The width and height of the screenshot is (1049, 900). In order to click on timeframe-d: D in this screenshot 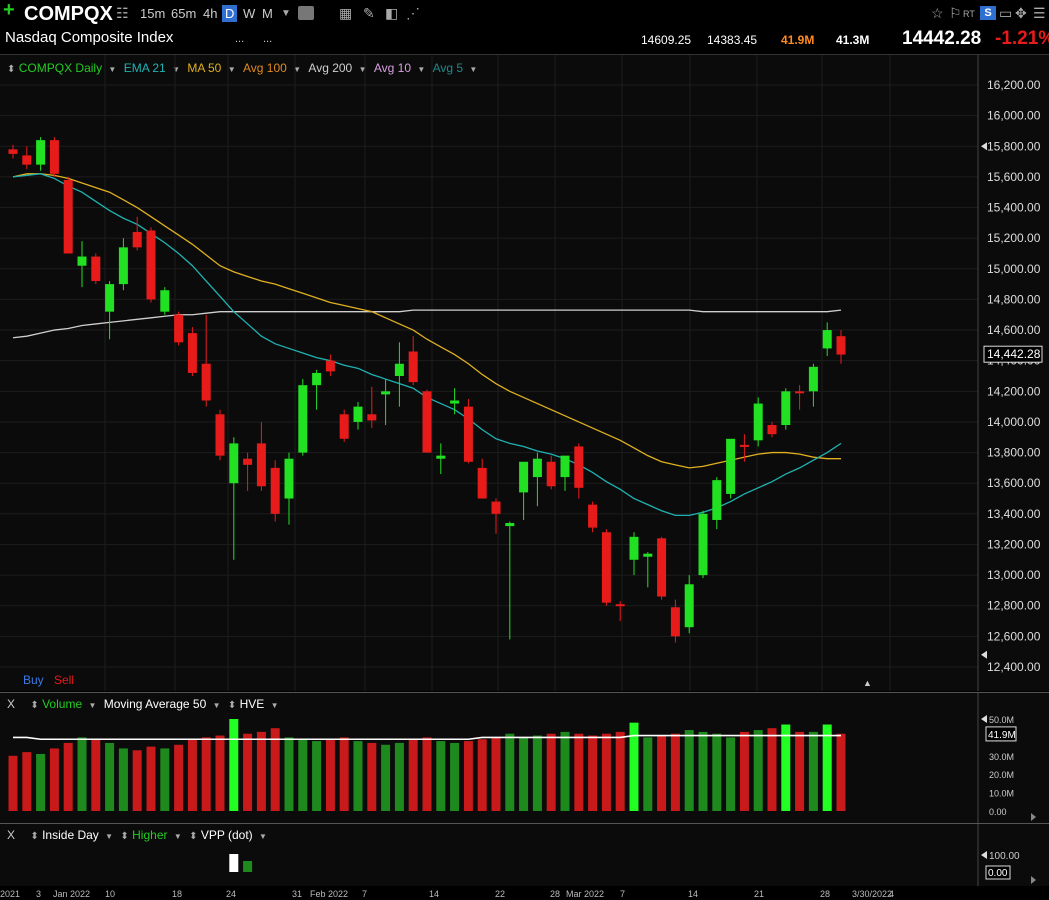, I will do `click(230, 13)`.